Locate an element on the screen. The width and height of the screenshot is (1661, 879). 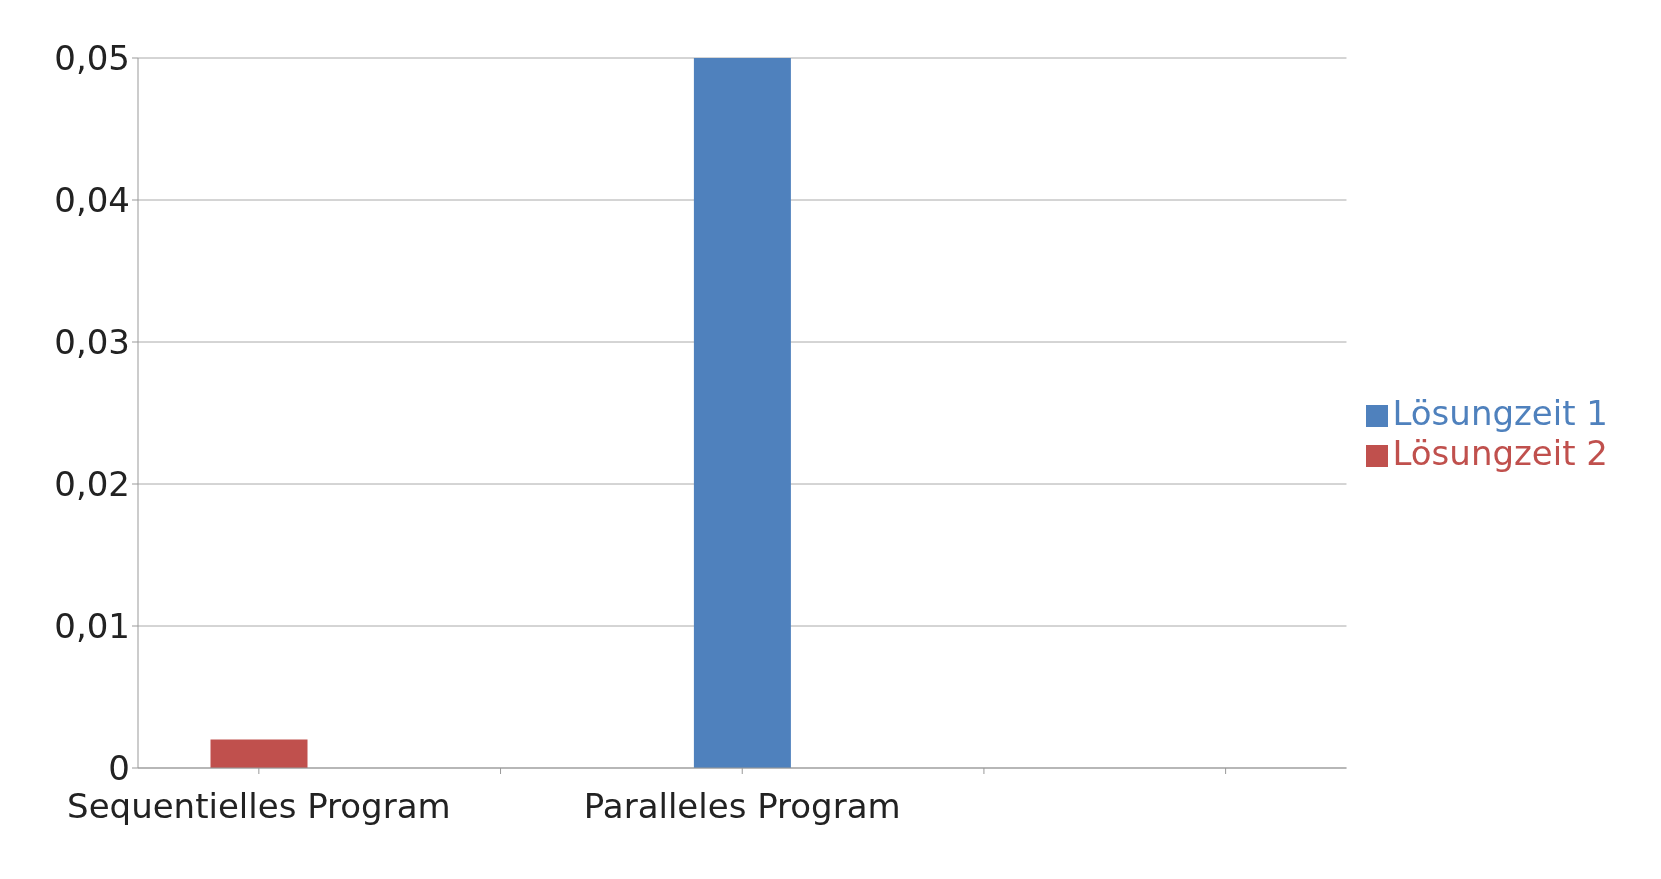
legend-label: Lösungzeit 1 is located at coordinates (1500, 413).